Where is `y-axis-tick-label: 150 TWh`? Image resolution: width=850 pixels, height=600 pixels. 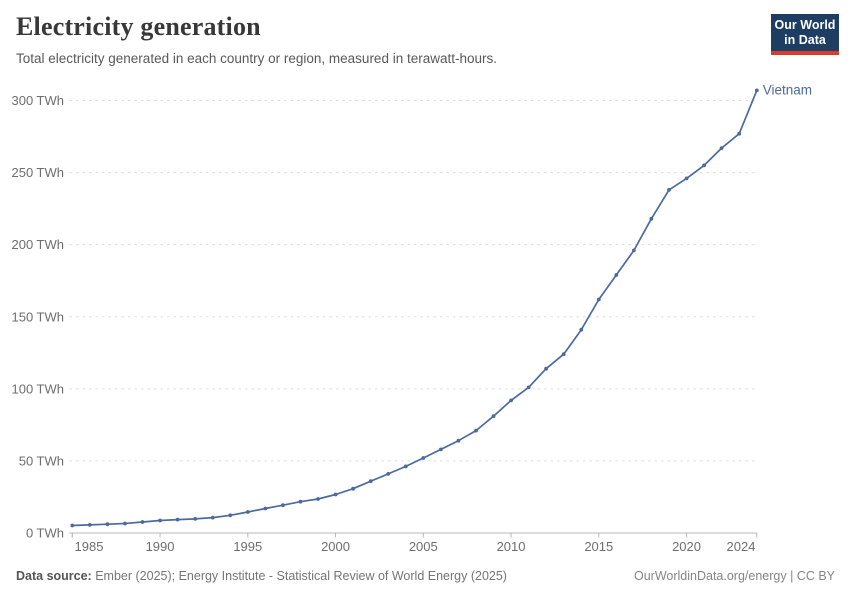
y-axis-tick-label: 150 TWh is located at coordinates (37, 316).